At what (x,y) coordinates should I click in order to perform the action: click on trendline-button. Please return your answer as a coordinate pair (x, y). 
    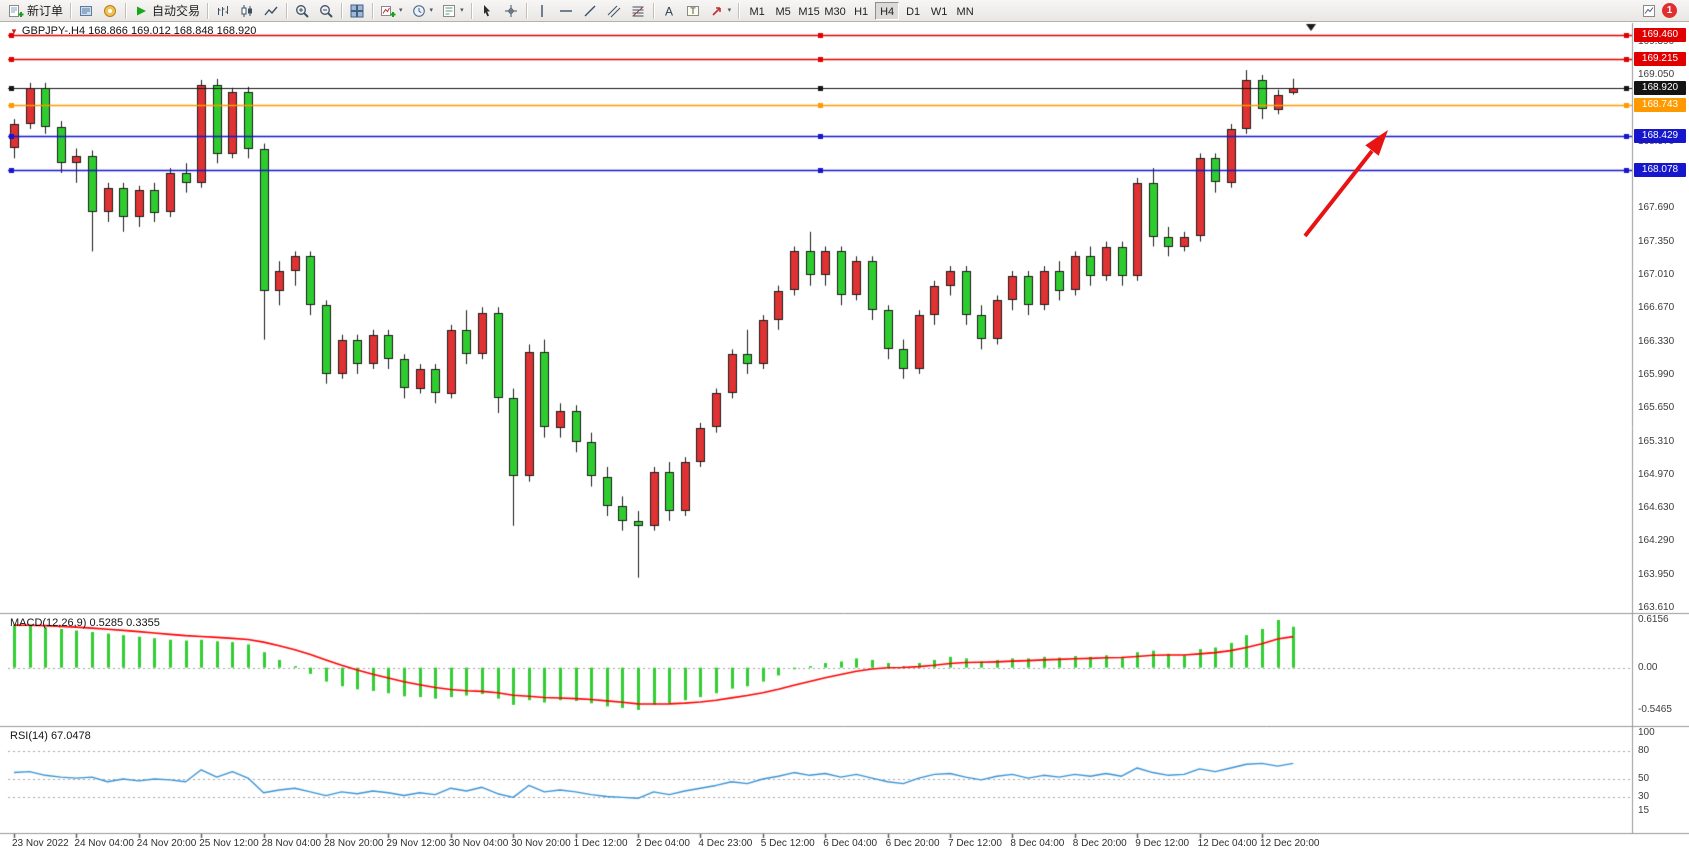
    Looking at the image, I should click on (590, 11).